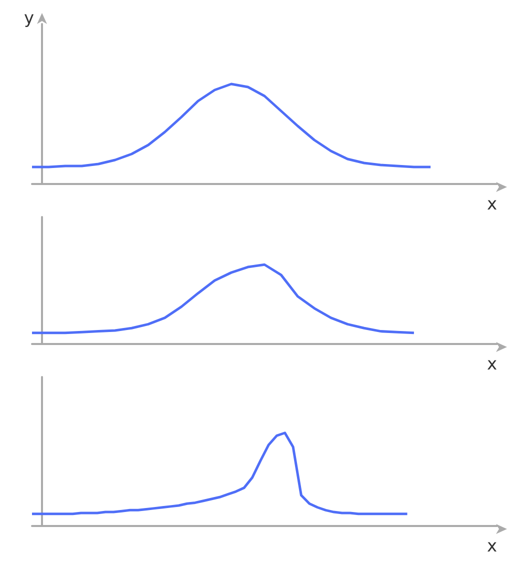  What do you see at coordinates (29, 18) in the screenshot?
I see `y-axis-title: y` at bounding box center [29, 18].